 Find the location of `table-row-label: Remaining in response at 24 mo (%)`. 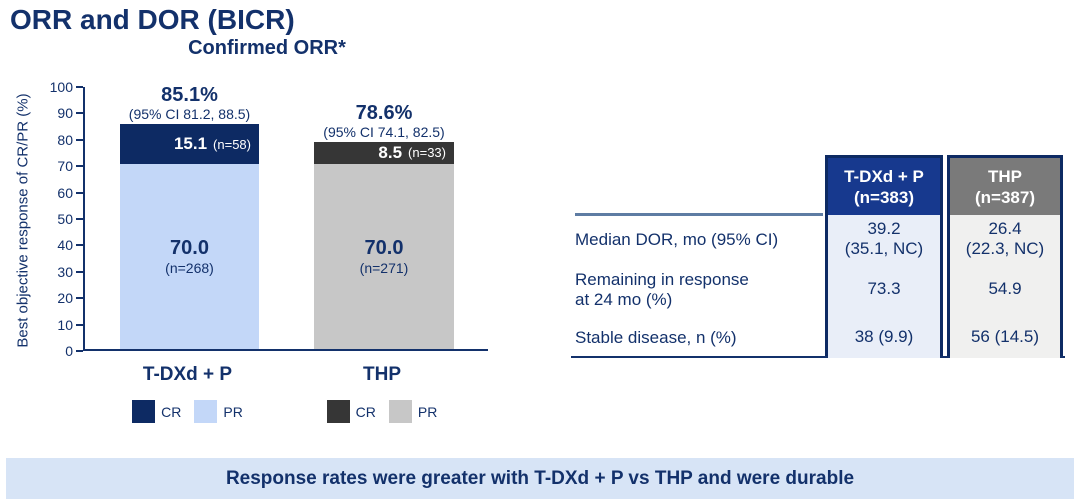

table-row-label: Remaining in response at 24 mo (%) is located at coordinates (662, 289).